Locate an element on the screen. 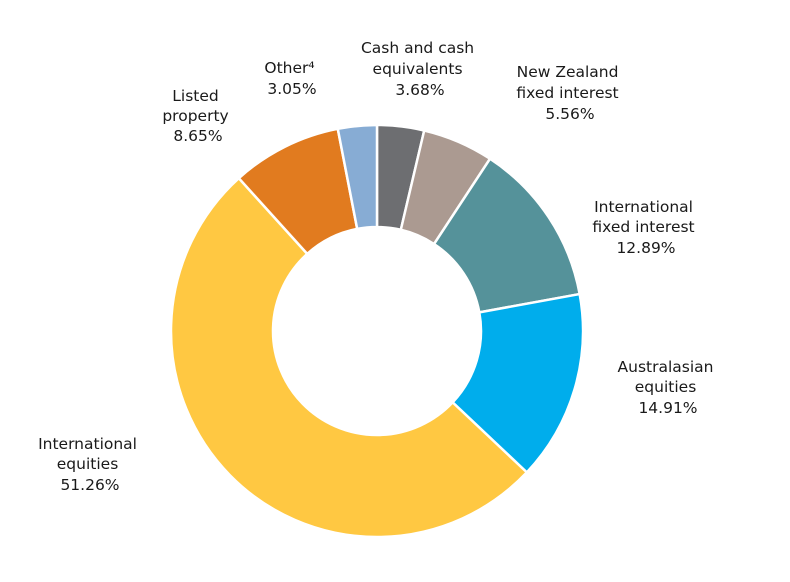 The height and width of the screenshot is (582, 790). label-nz-fixed-interest: New Zealand fixed interest 5.56% is located at coordinates (569, 93).